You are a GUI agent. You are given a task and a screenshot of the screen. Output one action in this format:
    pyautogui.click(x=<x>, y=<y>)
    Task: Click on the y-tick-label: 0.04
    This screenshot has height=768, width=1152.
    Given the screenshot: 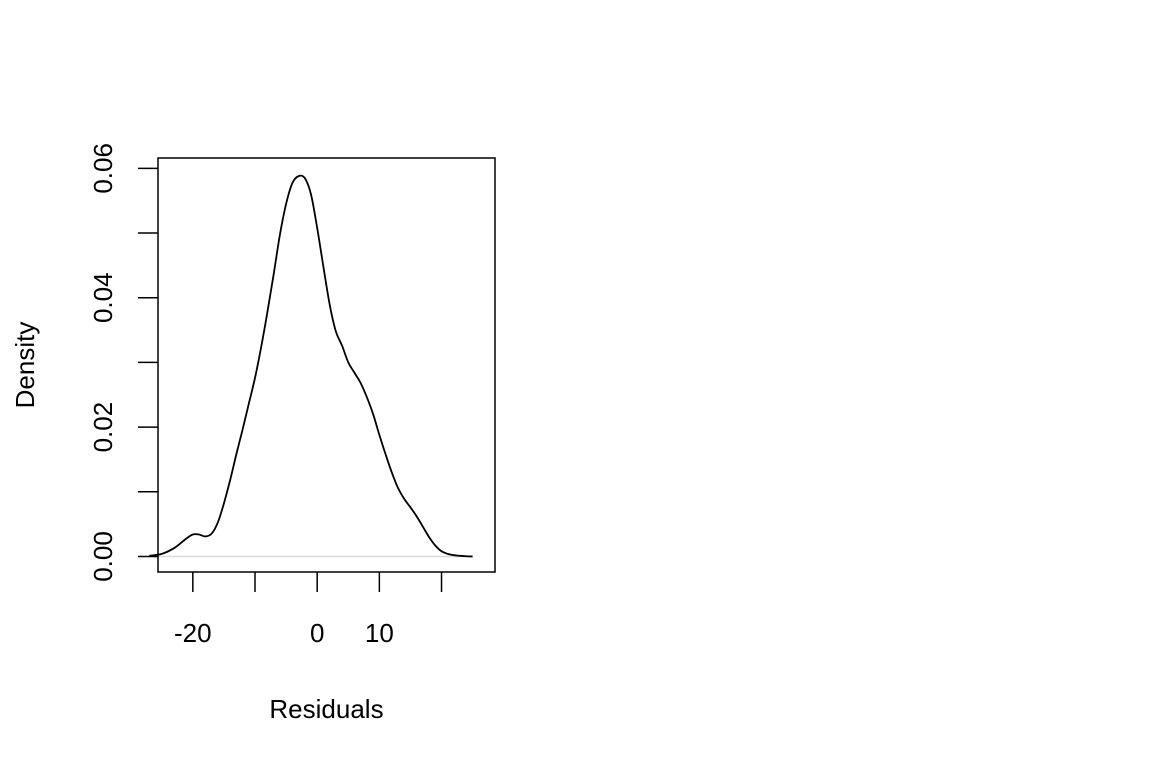 What is the action you would take?
    pyautogui.click(x=103, y=297)
    